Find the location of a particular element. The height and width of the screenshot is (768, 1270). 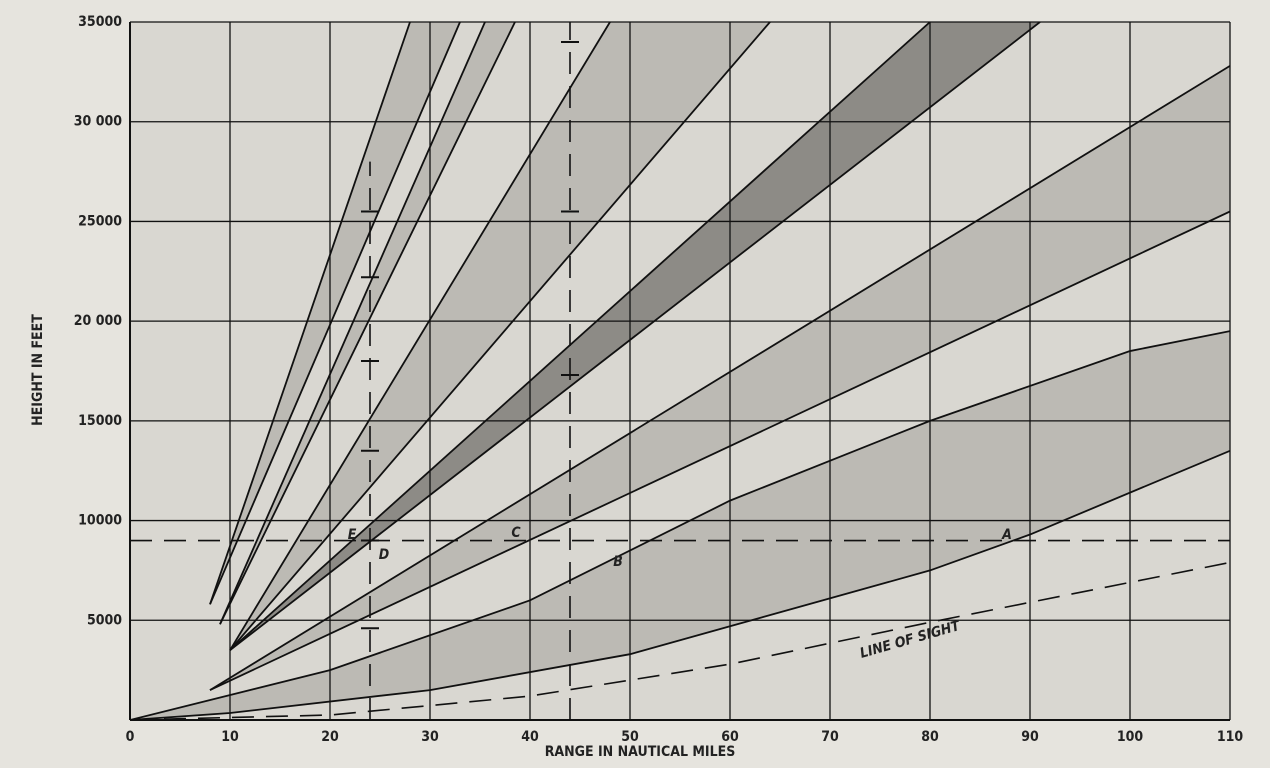

x-tick-label: 0 is located at coordinates (130, 737).